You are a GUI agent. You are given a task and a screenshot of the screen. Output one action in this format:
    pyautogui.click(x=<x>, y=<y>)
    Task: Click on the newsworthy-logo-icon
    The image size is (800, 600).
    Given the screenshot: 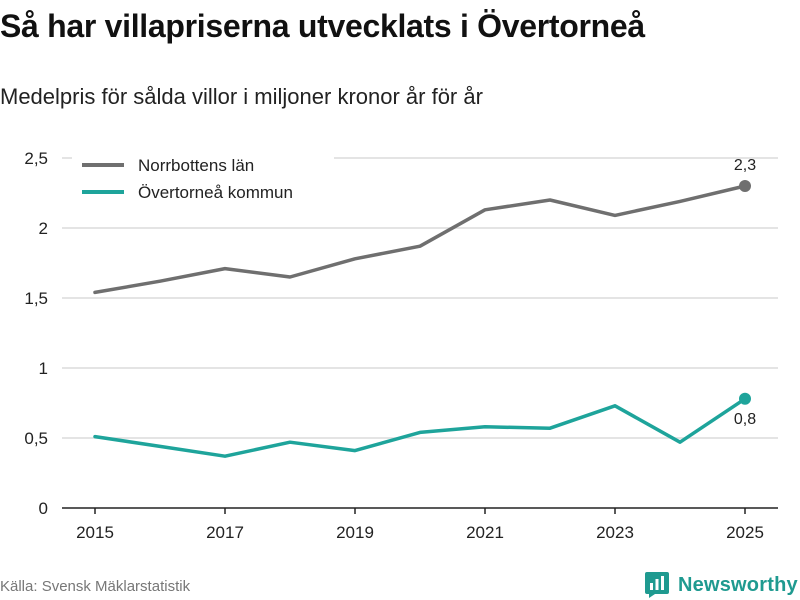 What is the action you would take?
    pyautogui.click(x=657, y=585)
    